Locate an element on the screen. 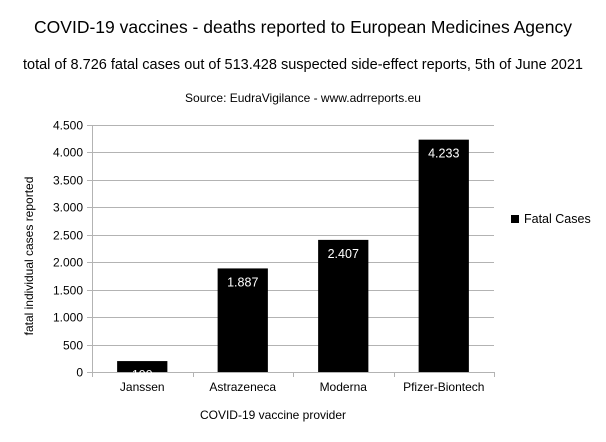 This screenshot has width=606, height=442. y-axis-title: fatal individual cases reported is located at coordinates (29, 256).